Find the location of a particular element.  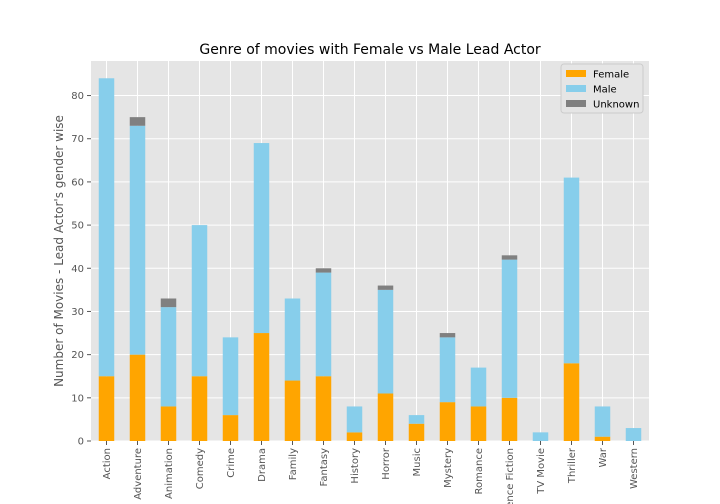

bar-unknown-fantasy is located at coordinates (323, 270).